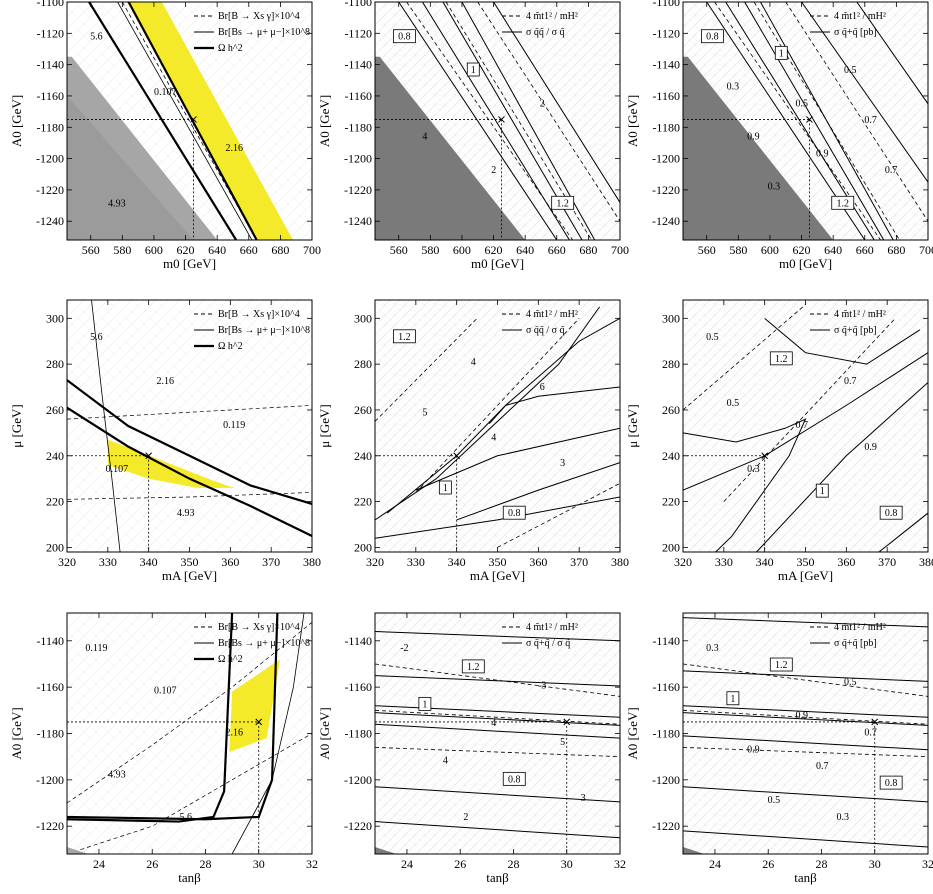 The height and width of the screenshot is (894, 933). Describe the element at coordinates (493, 723) in the screenshot. I see `contour-label: 4` at that location.